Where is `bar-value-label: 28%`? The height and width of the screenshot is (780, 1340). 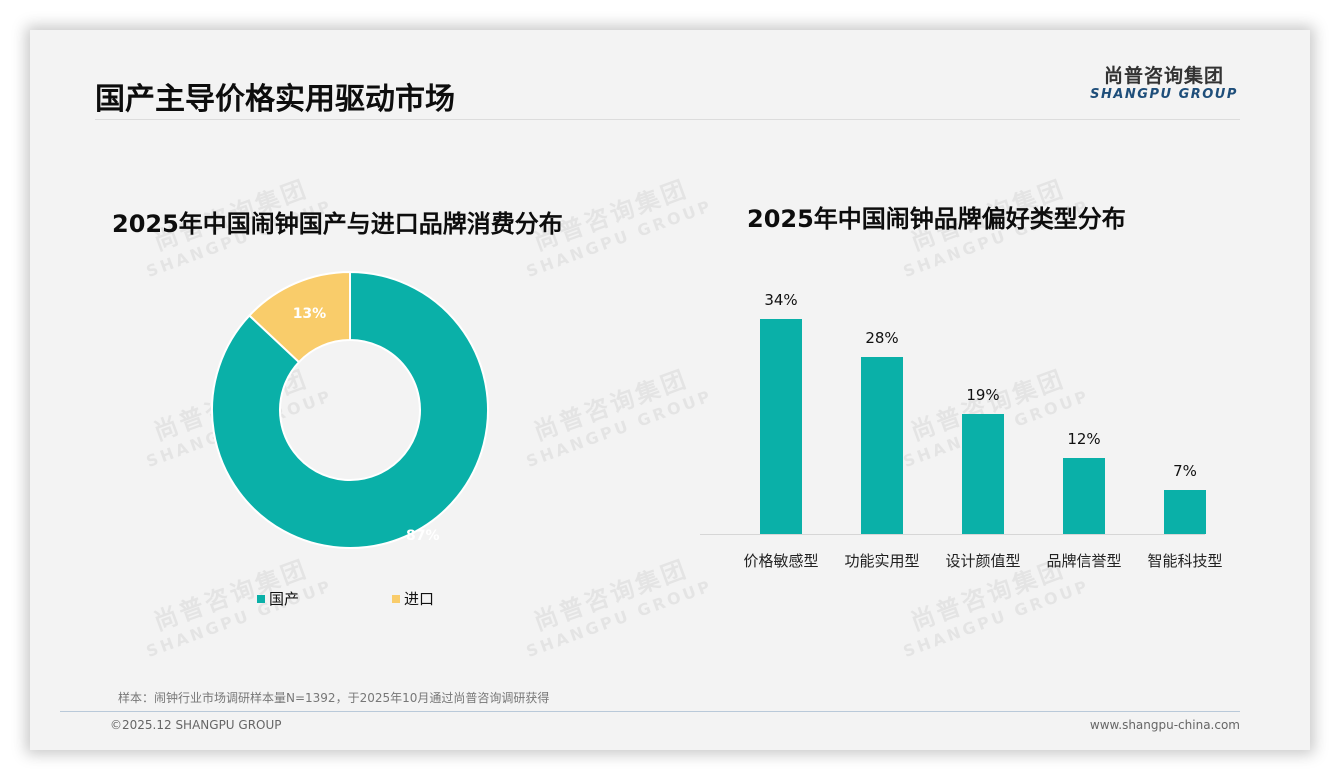 bar-value-label: 28% is located at coordinates (882, 337).